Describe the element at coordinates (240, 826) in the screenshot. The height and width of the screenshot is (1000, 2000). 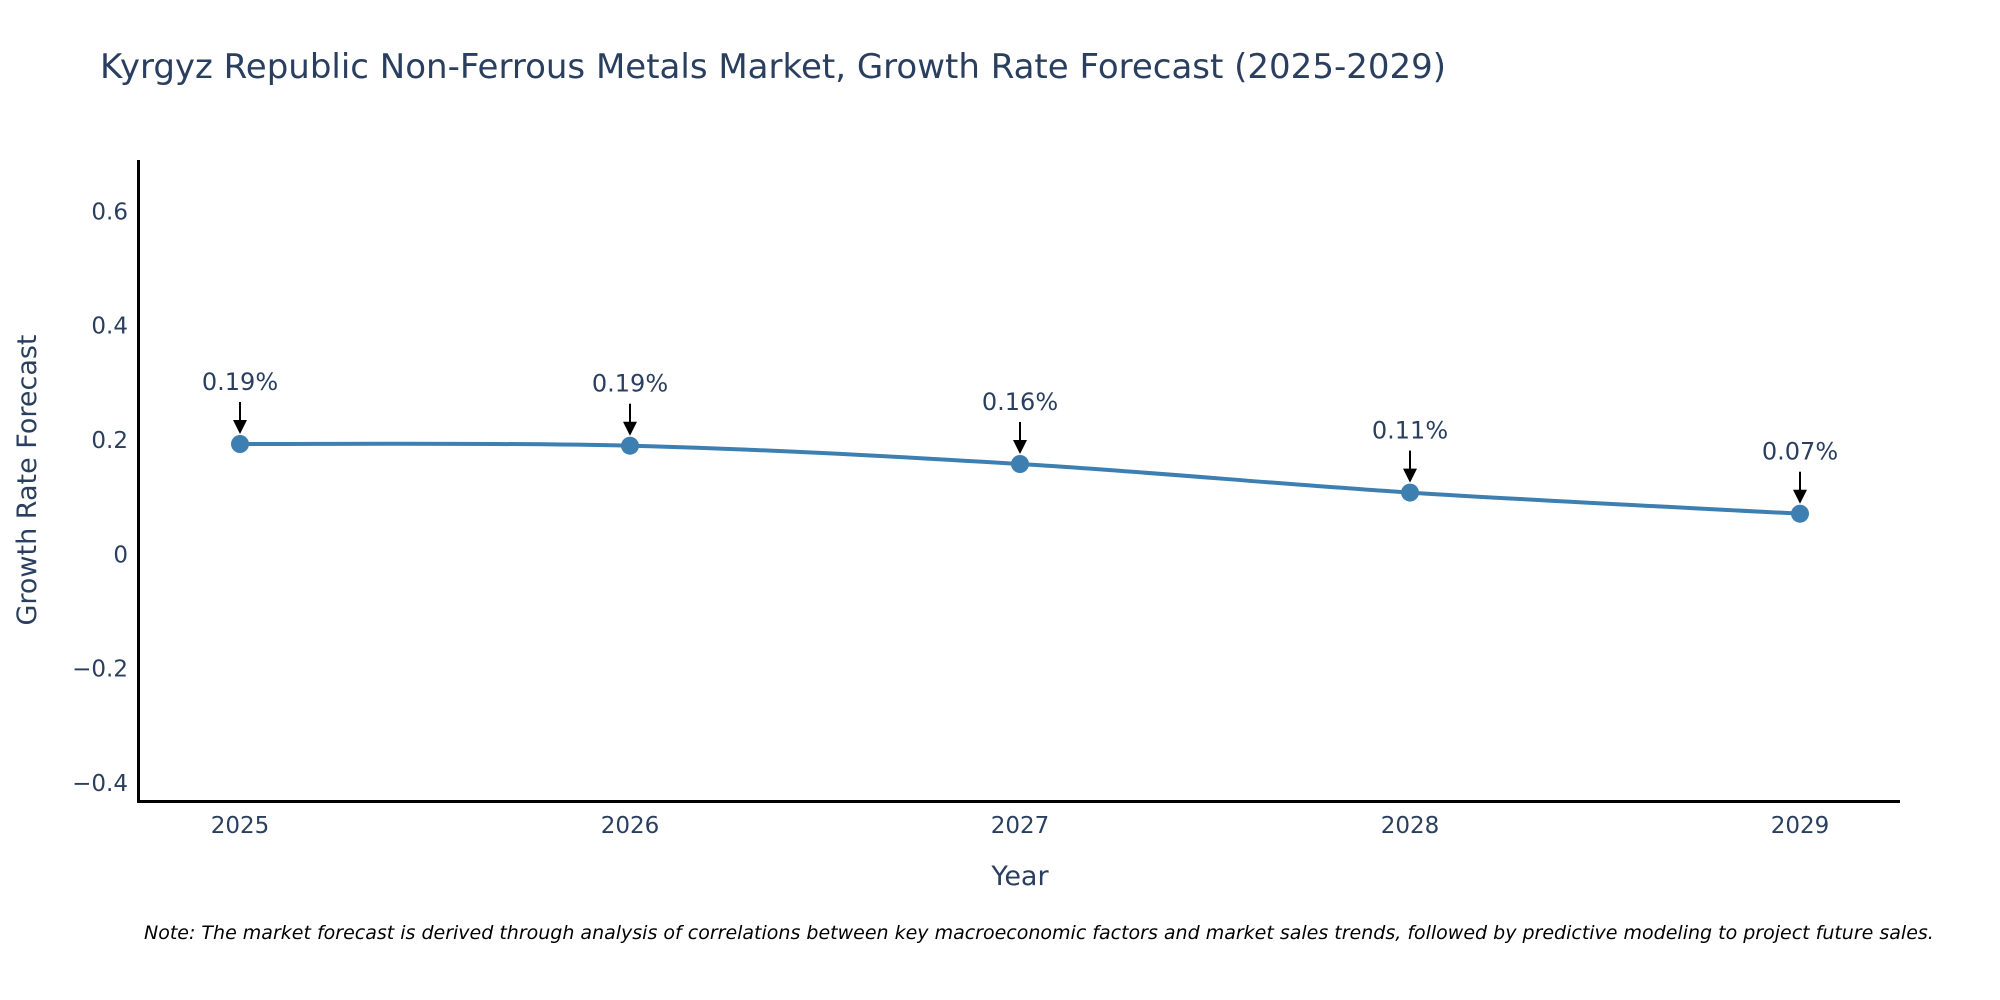
I see `x-tick-label: 2025` at that location.